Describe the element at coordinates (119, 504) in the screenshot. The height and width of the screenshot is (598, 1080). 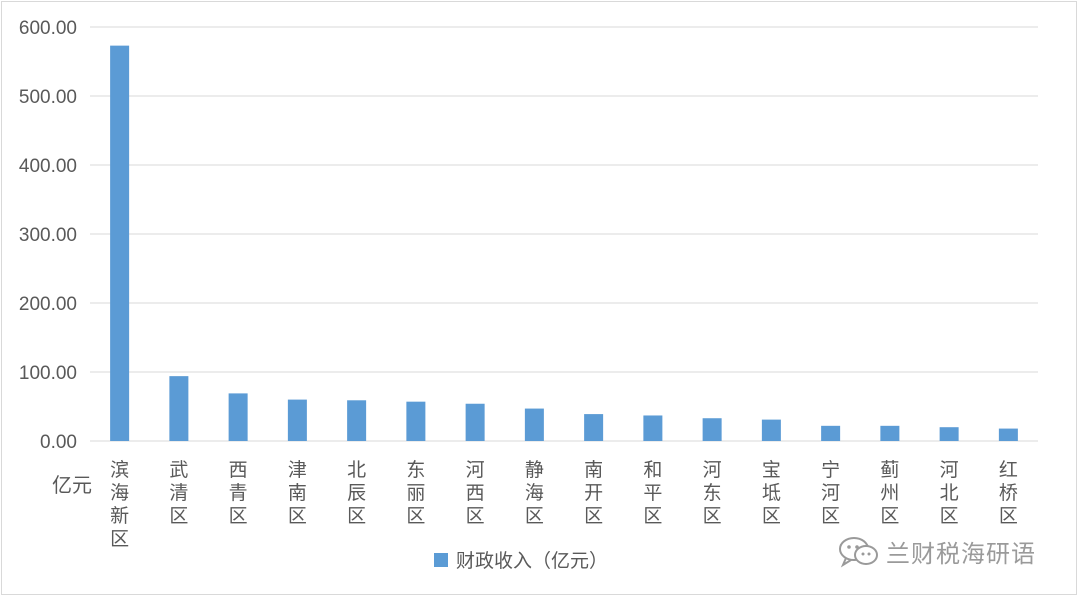
I see `x-tick-label: 滨海新区` at that location.